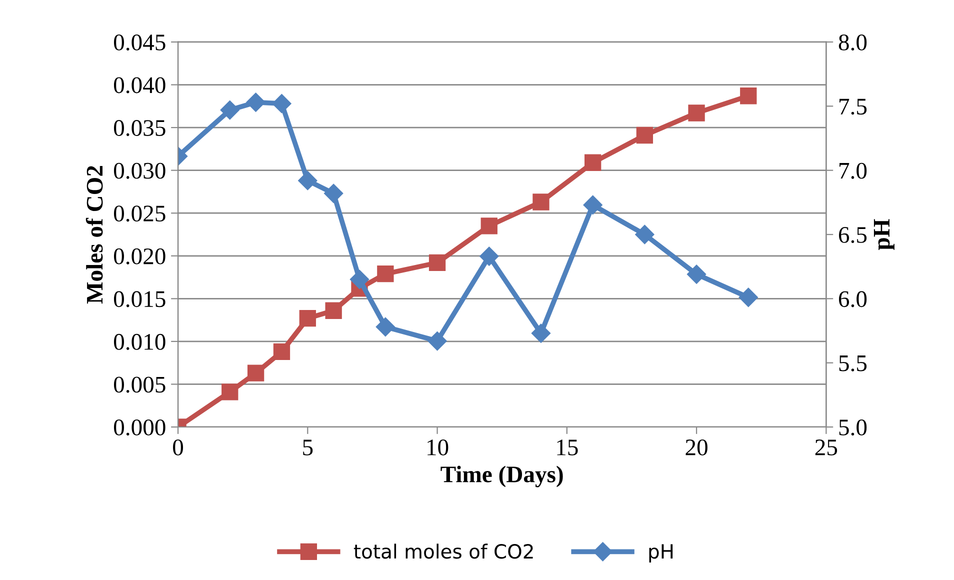 Image resolution: width=954 pixels, height=580 pixels. Describe the element at coordinates (140, 85) in the screenshot. I see `y-tick-label: 0.040` at that location.